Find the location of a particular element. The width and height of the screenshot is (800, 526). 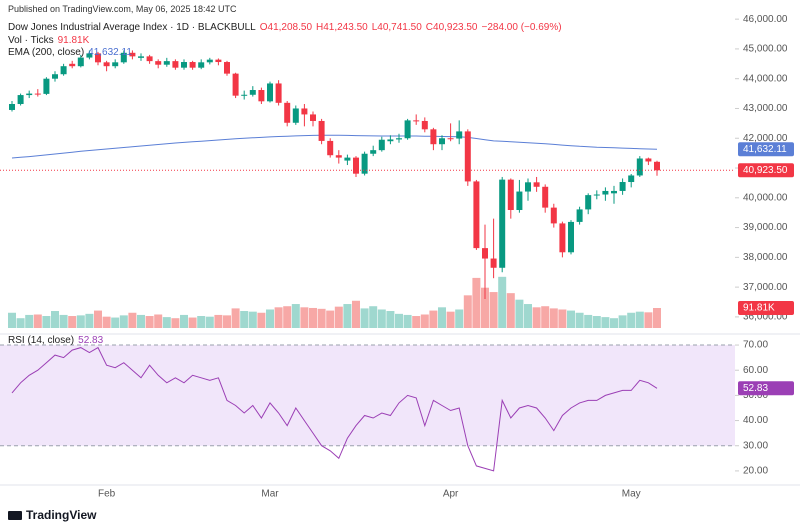

volume-axis-label: 91.81K is located at coordinates (759, 308).